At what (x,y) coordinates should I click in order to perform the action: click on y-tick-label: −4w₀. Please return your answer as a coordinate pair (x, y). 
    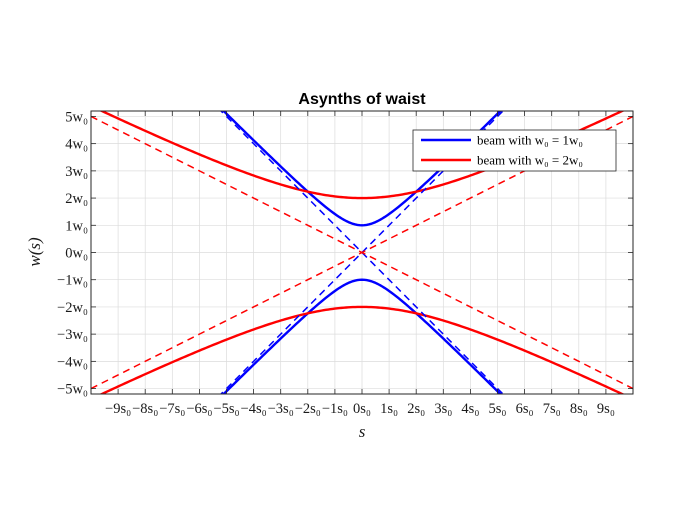
    Looking at the image, I should click on (72, 362).